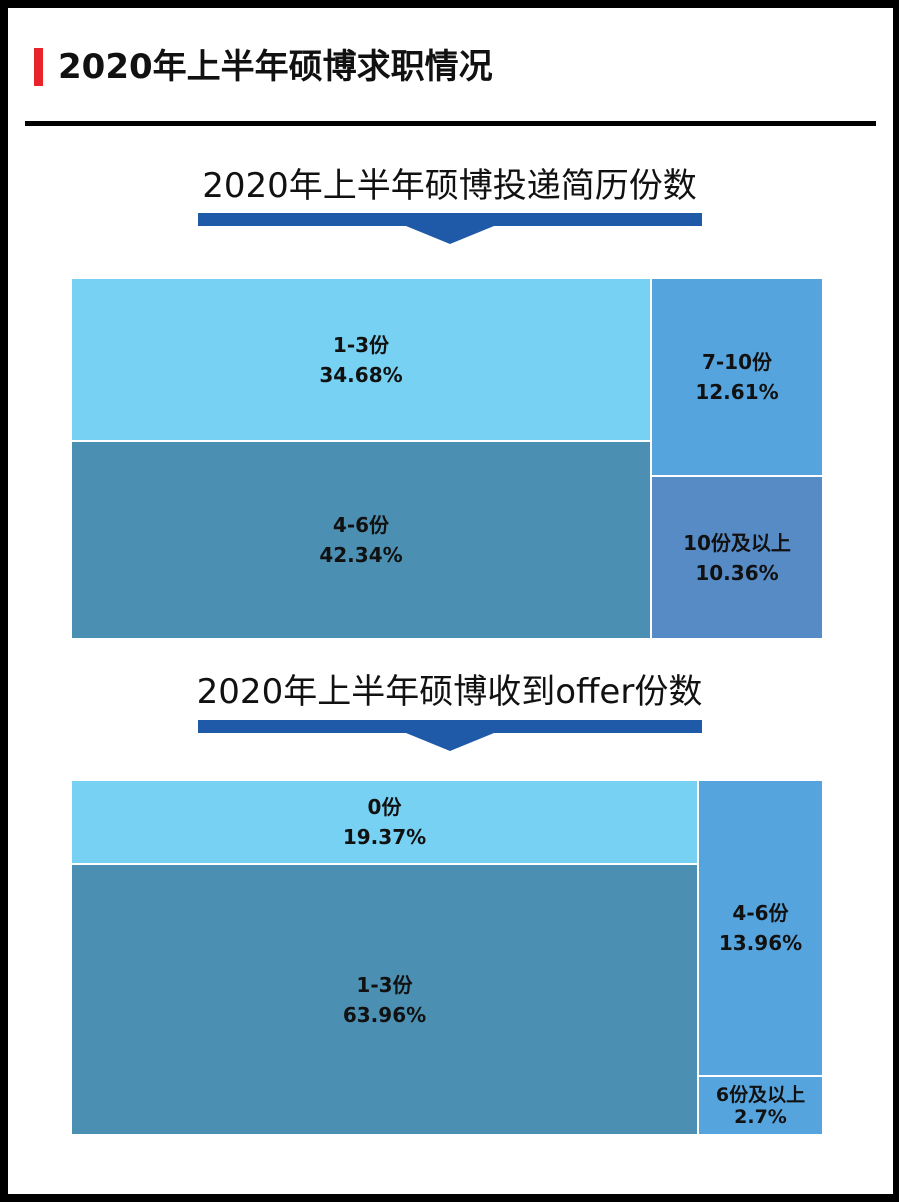 This screenshot has height=1202, width=899. I want to click on cell-category-label: 7-10份, so click(737, 362).